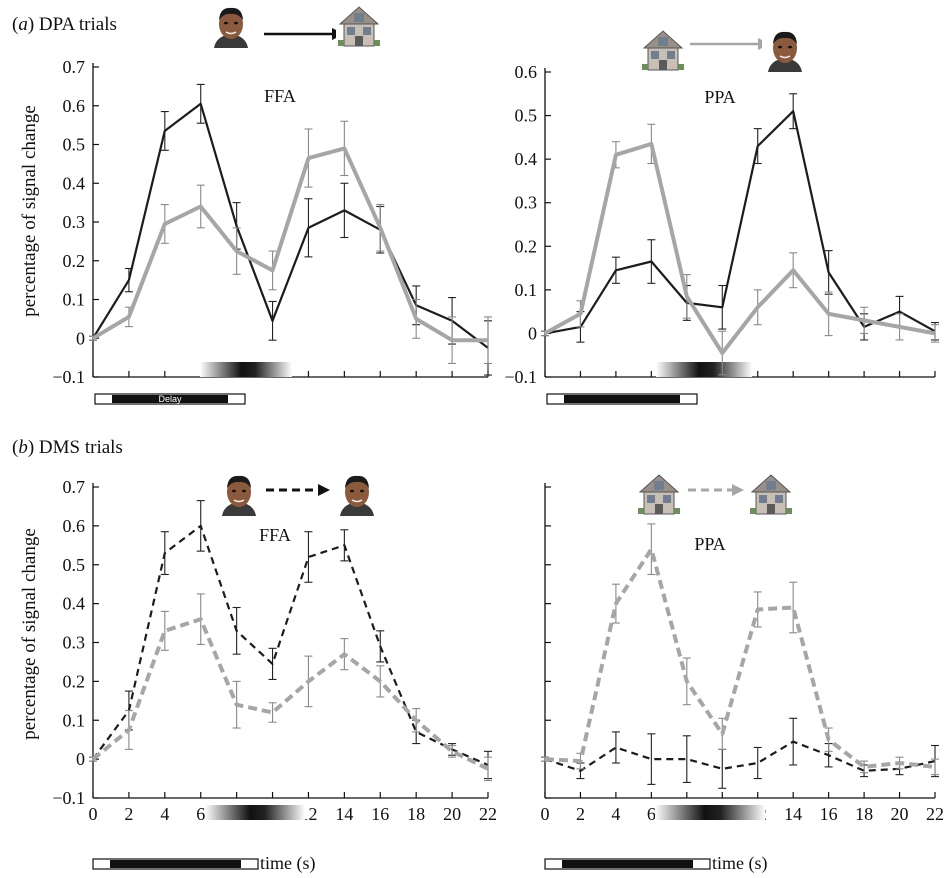  I want to click on panel-b-label: (b) DMS trials, so click(67, 447).